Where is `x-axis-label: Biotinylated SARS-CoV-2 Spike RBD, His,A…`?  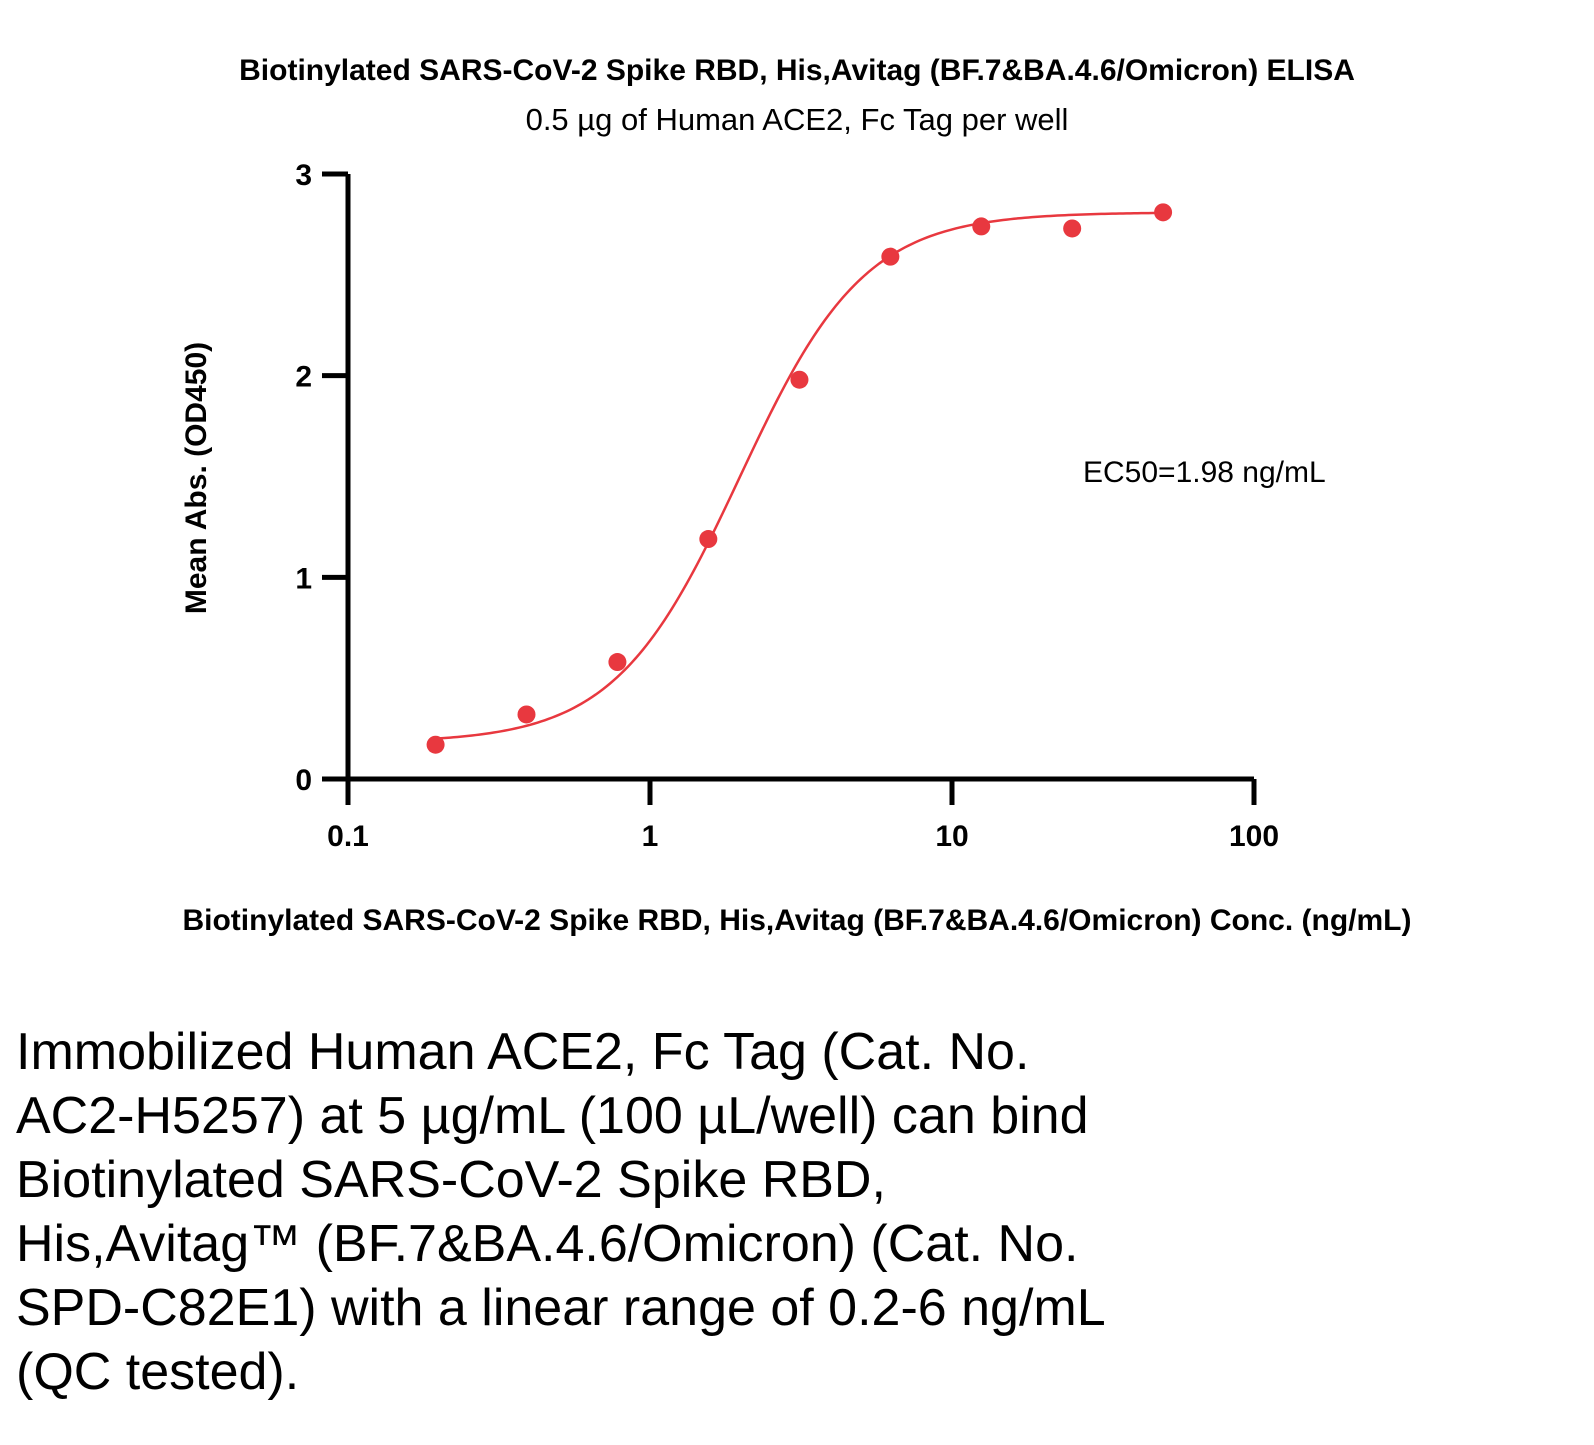 x-axis-label: Biotinylated SARS-CoV-2 Spike RBD, His,A… is located at coordinates (796, 920).